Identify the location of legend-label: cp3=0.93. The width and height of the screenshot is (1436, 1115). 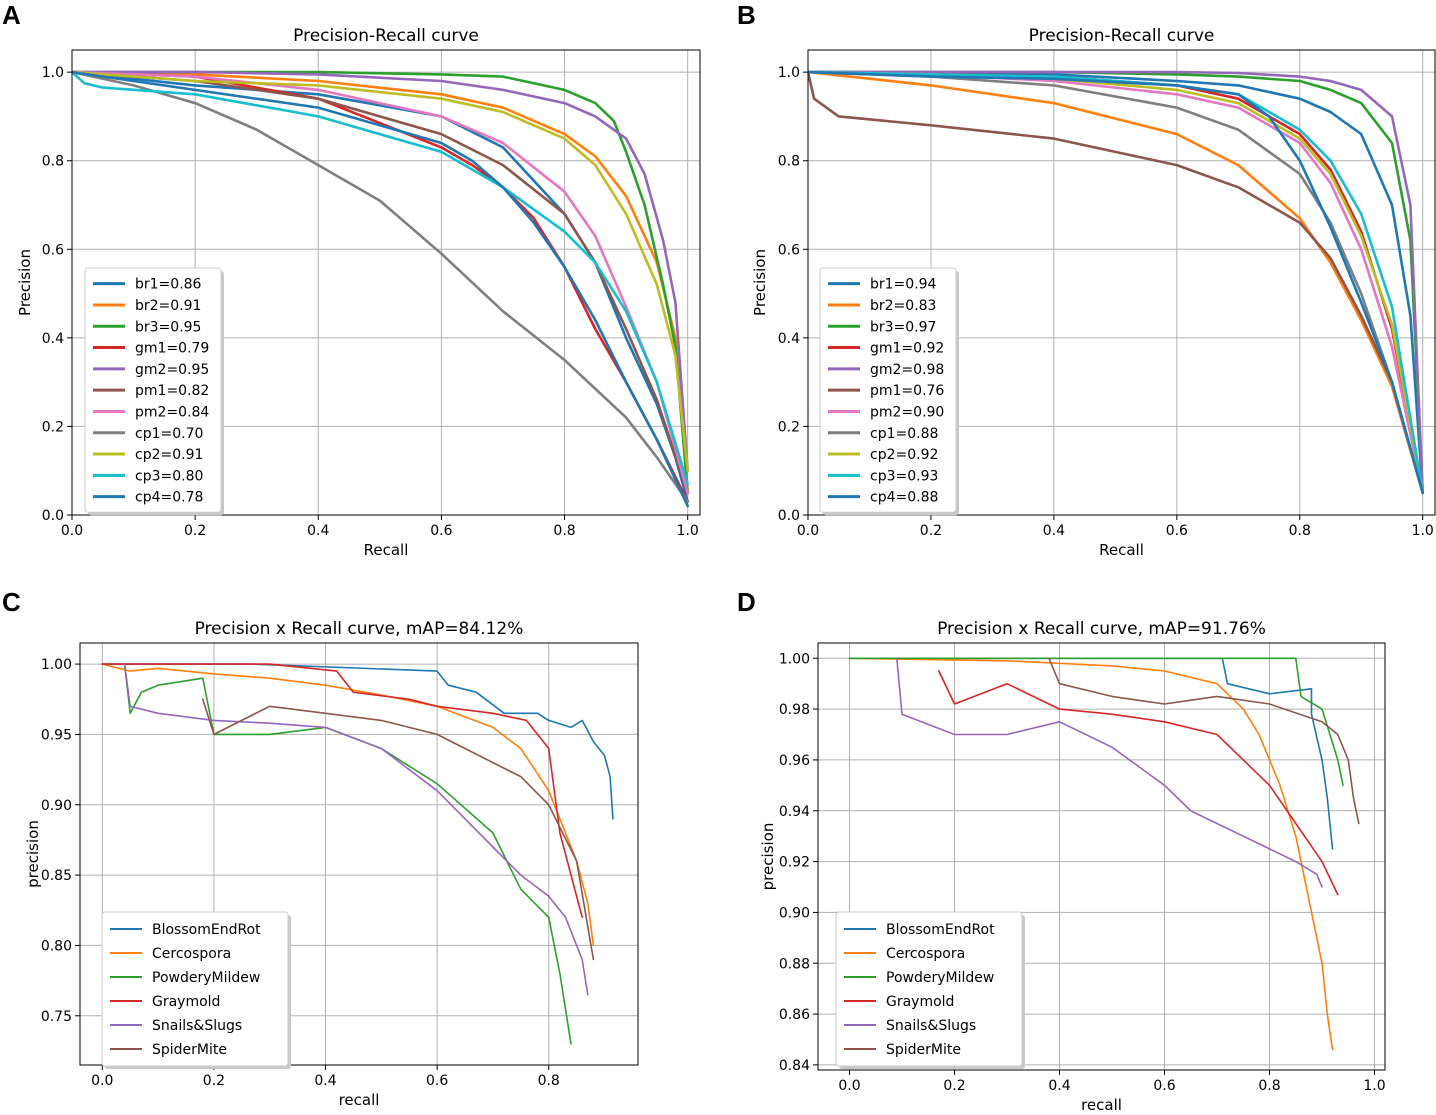
(904, 476).